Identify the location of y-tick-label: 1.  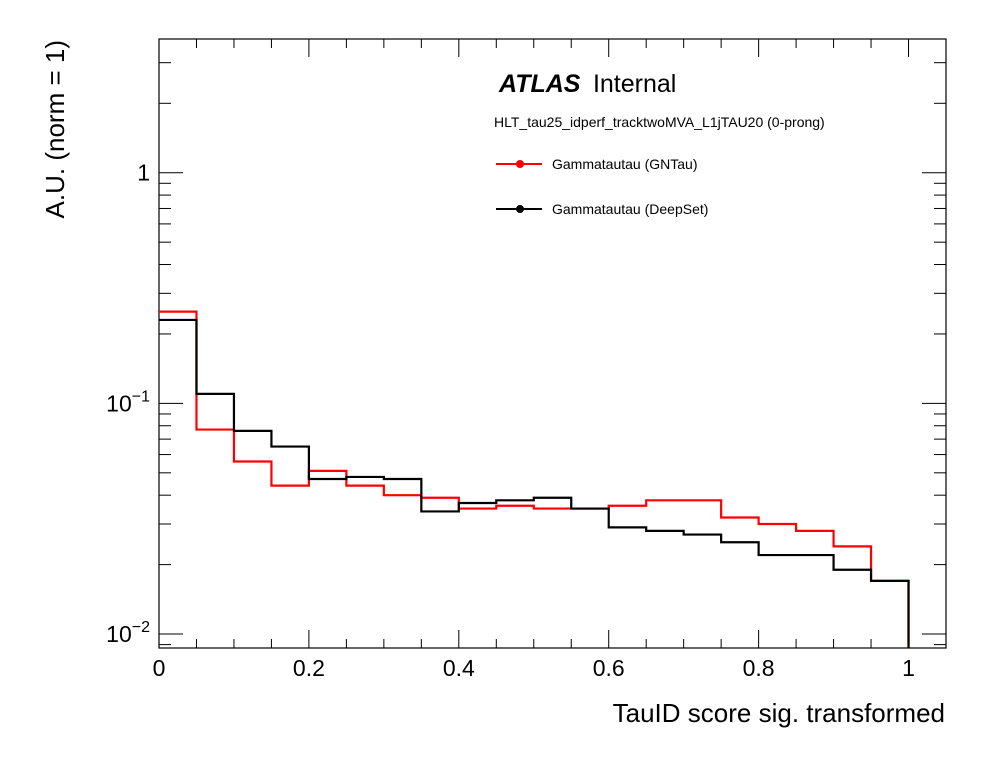
(143, 173).